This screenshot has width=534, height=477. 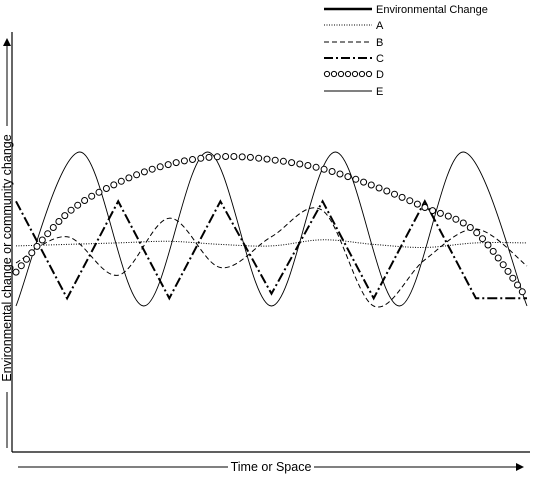 What do you see at coordinates (7, 257) in the screenshot?
I see `y-axis-label: Environmental change or community change` at bounding box center [7, 257].